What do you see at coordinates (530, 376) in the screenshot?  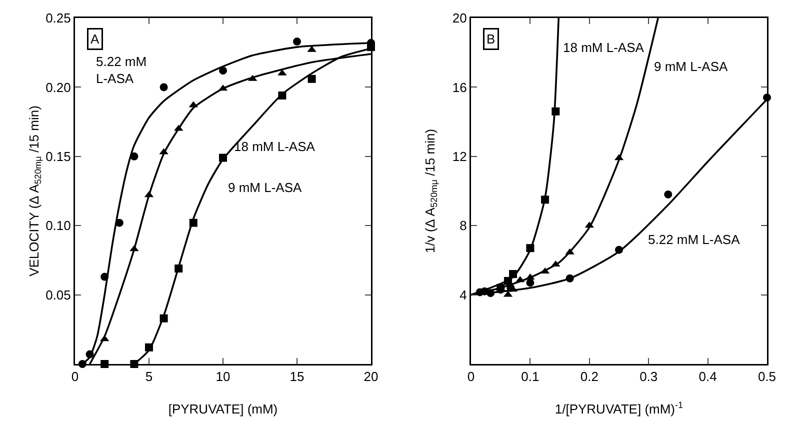 I see `x-tick-label: 0.1` at bounding box center [530, 376].